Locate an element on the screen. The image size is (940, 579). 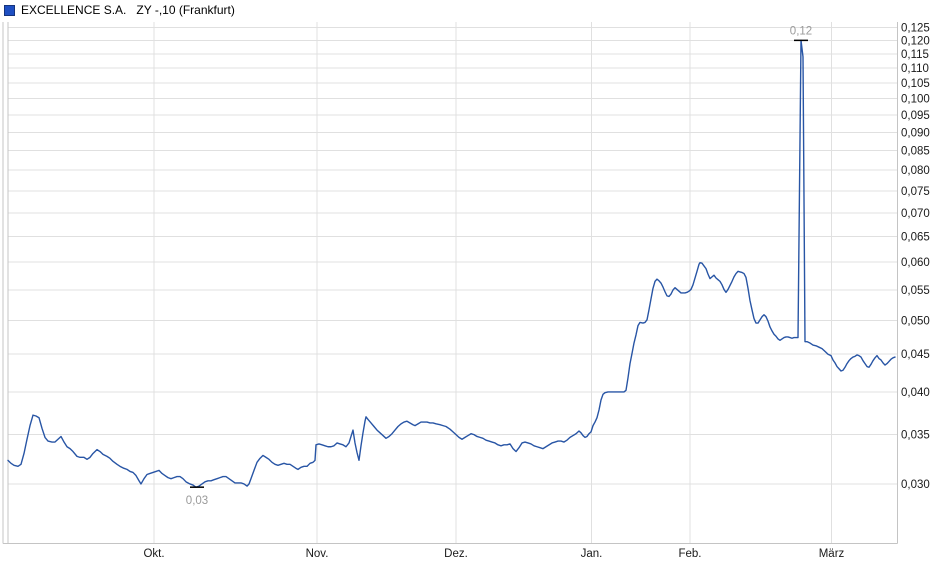
x-axis-label: Feb. is located at coordinates (689, 554).